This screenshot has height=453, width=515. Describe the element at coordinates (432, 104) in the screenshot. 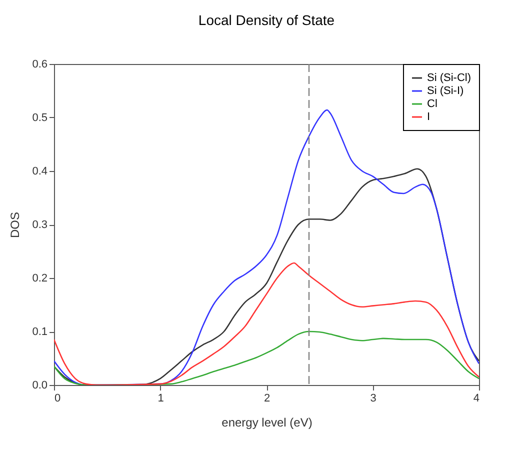

I see `legend-label: Cl` at that location.